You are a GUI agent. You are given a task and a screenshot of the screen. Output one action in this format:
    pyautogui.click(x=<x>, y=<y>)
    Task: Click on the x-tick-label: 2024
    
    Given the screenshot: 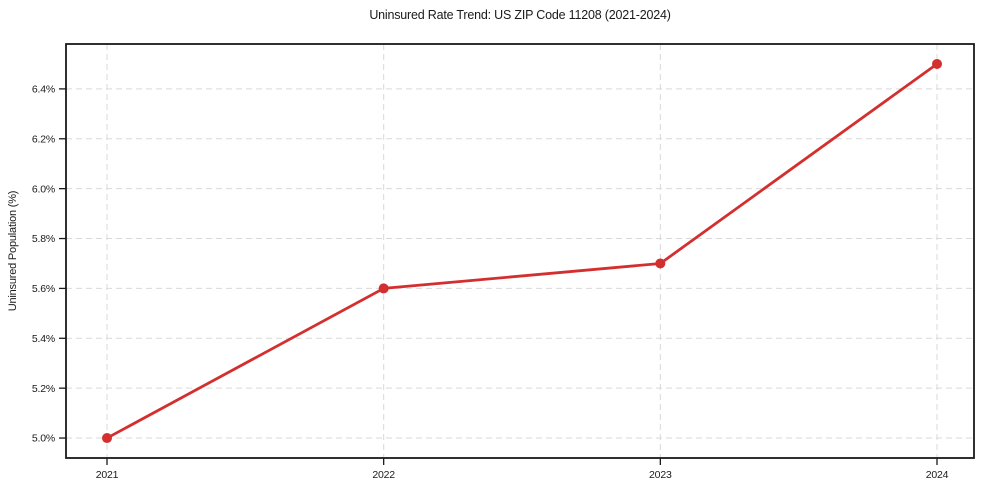 What is the action you would take?
    pyautogui.click(x=937, y=475)
    